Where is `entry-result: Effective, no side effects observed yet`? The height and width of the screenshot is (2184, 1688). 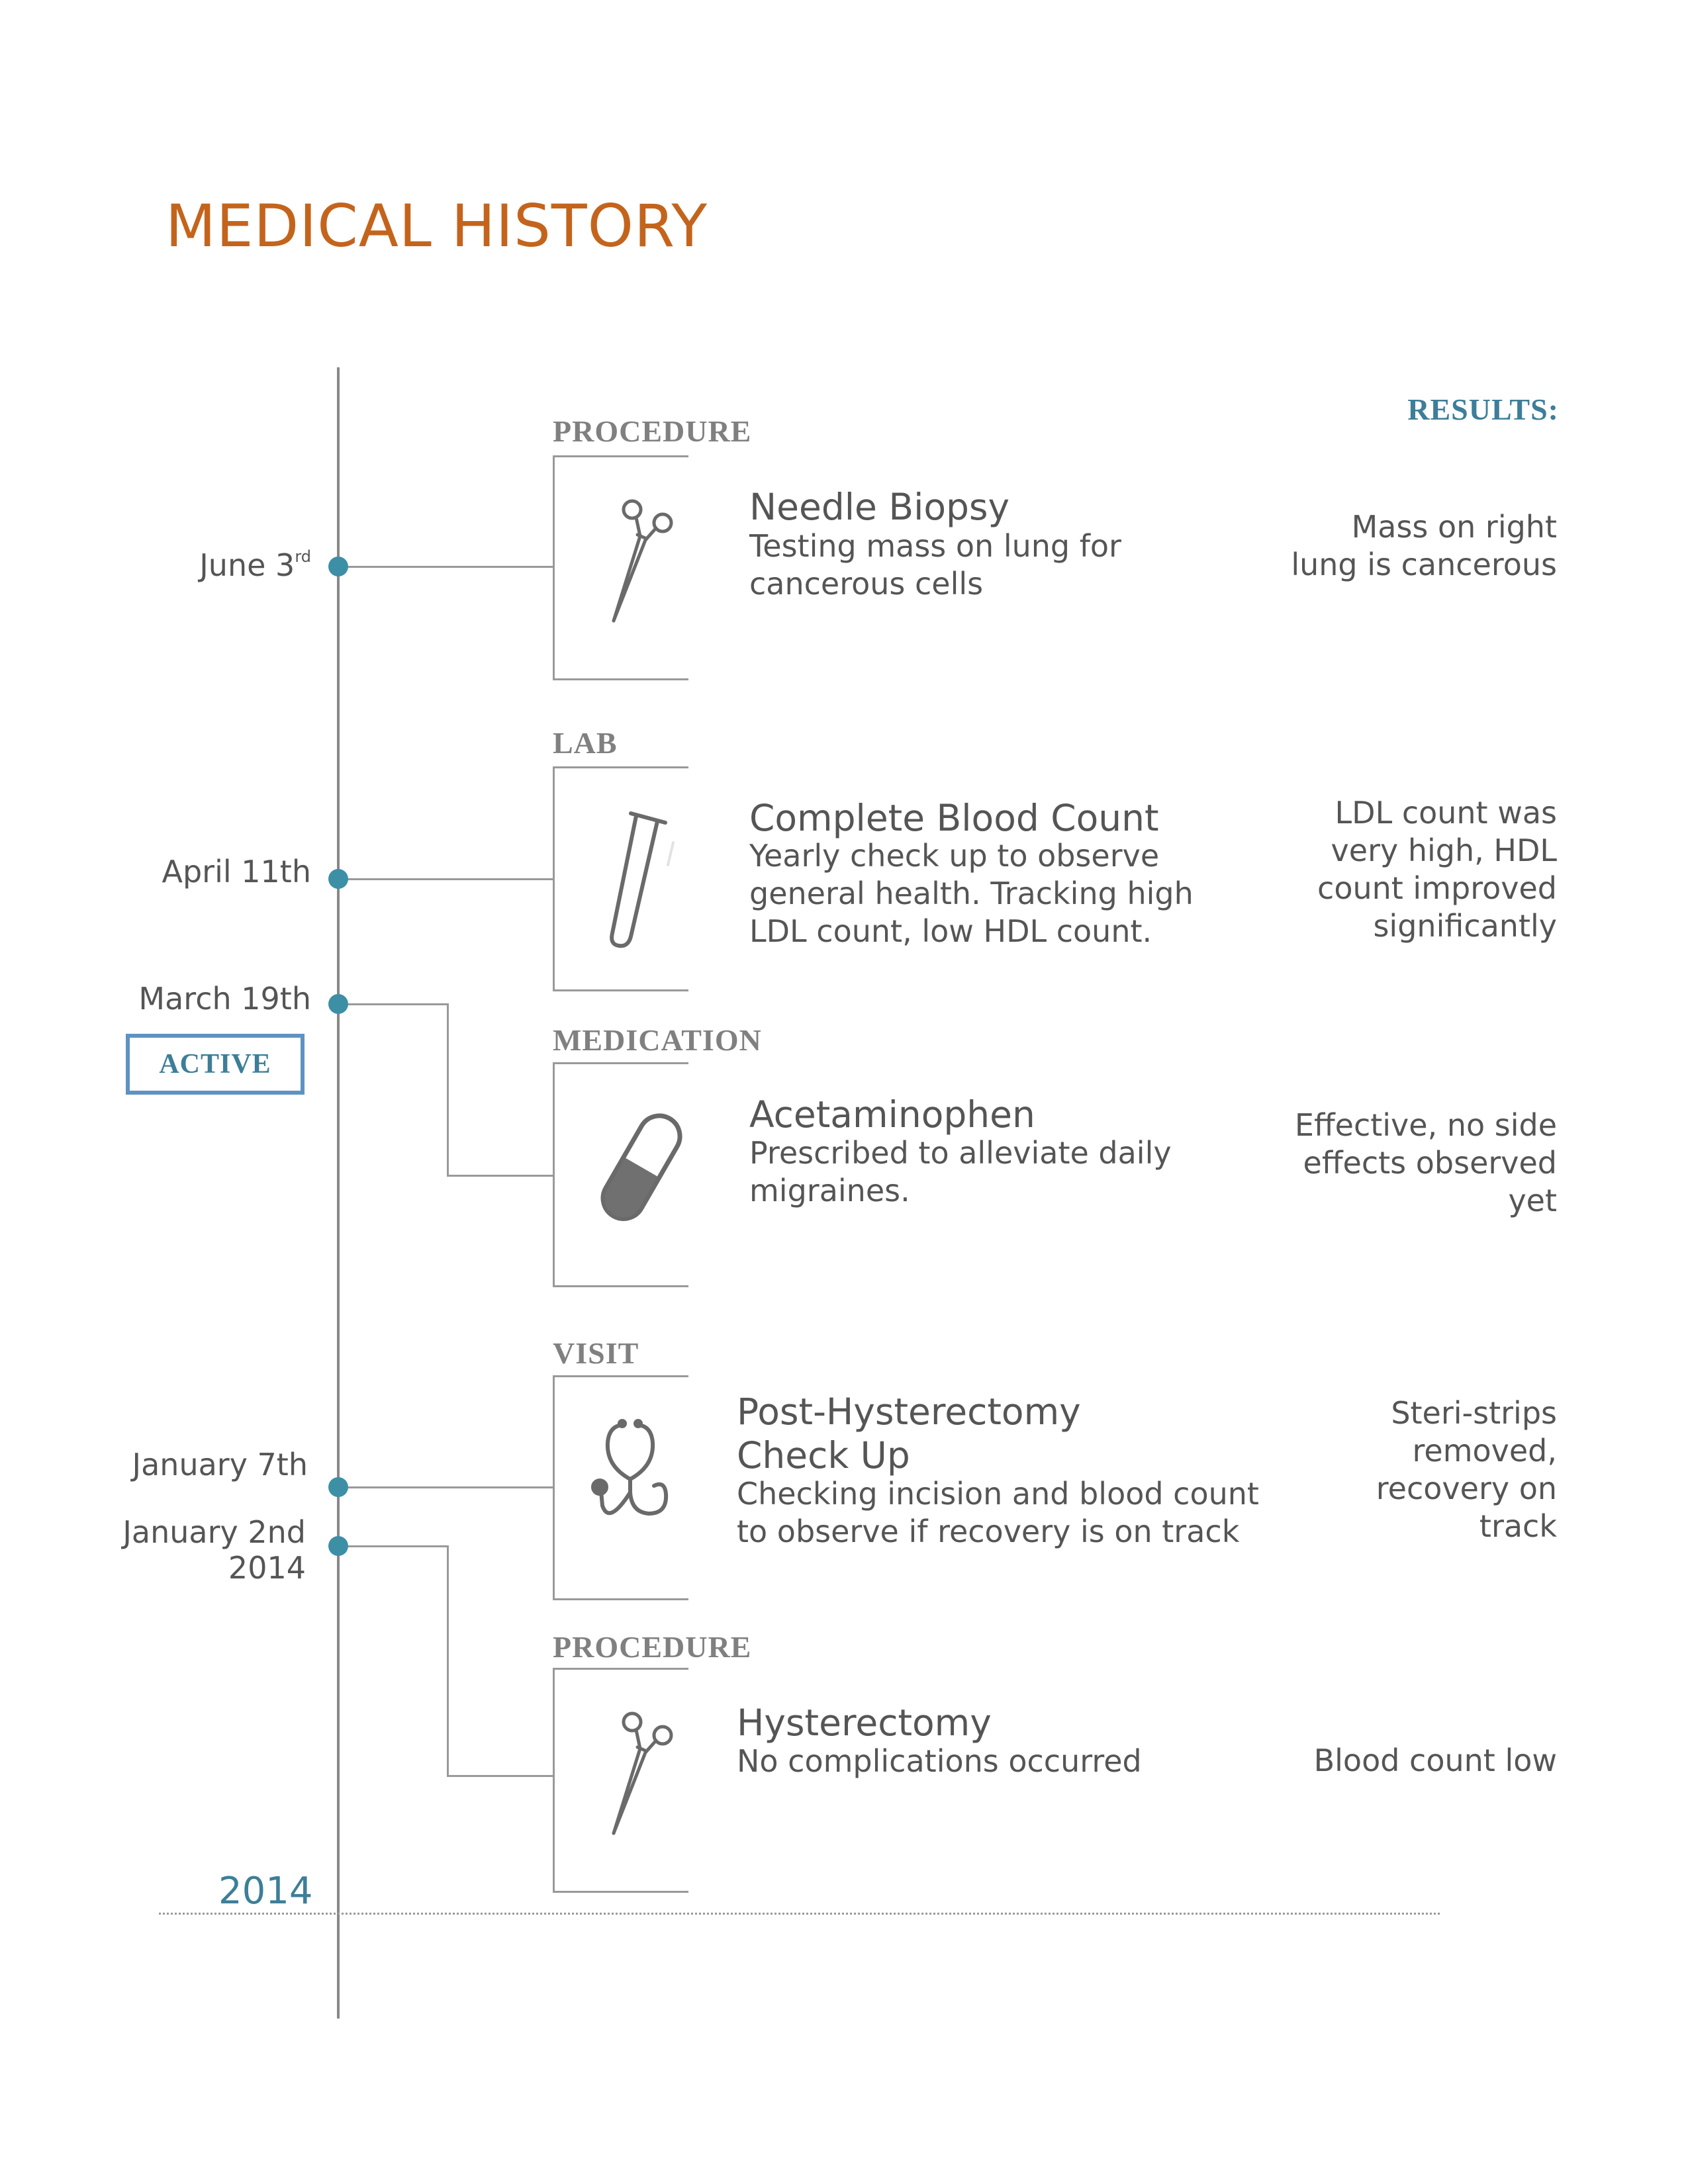 entry-result: Effective, no side effects observed yet is located at coordinates (1418, 1163).